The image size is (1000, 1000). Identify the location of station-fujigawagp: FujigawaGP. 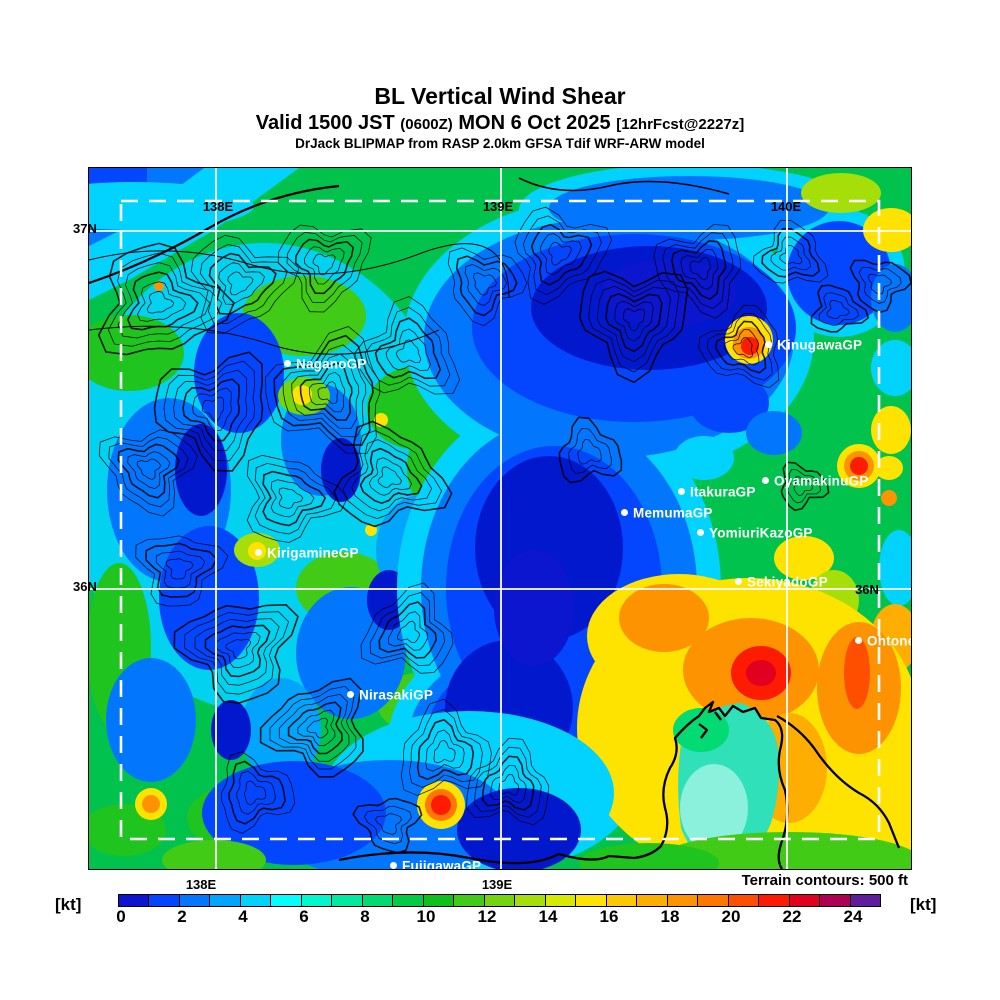
(436, 863).